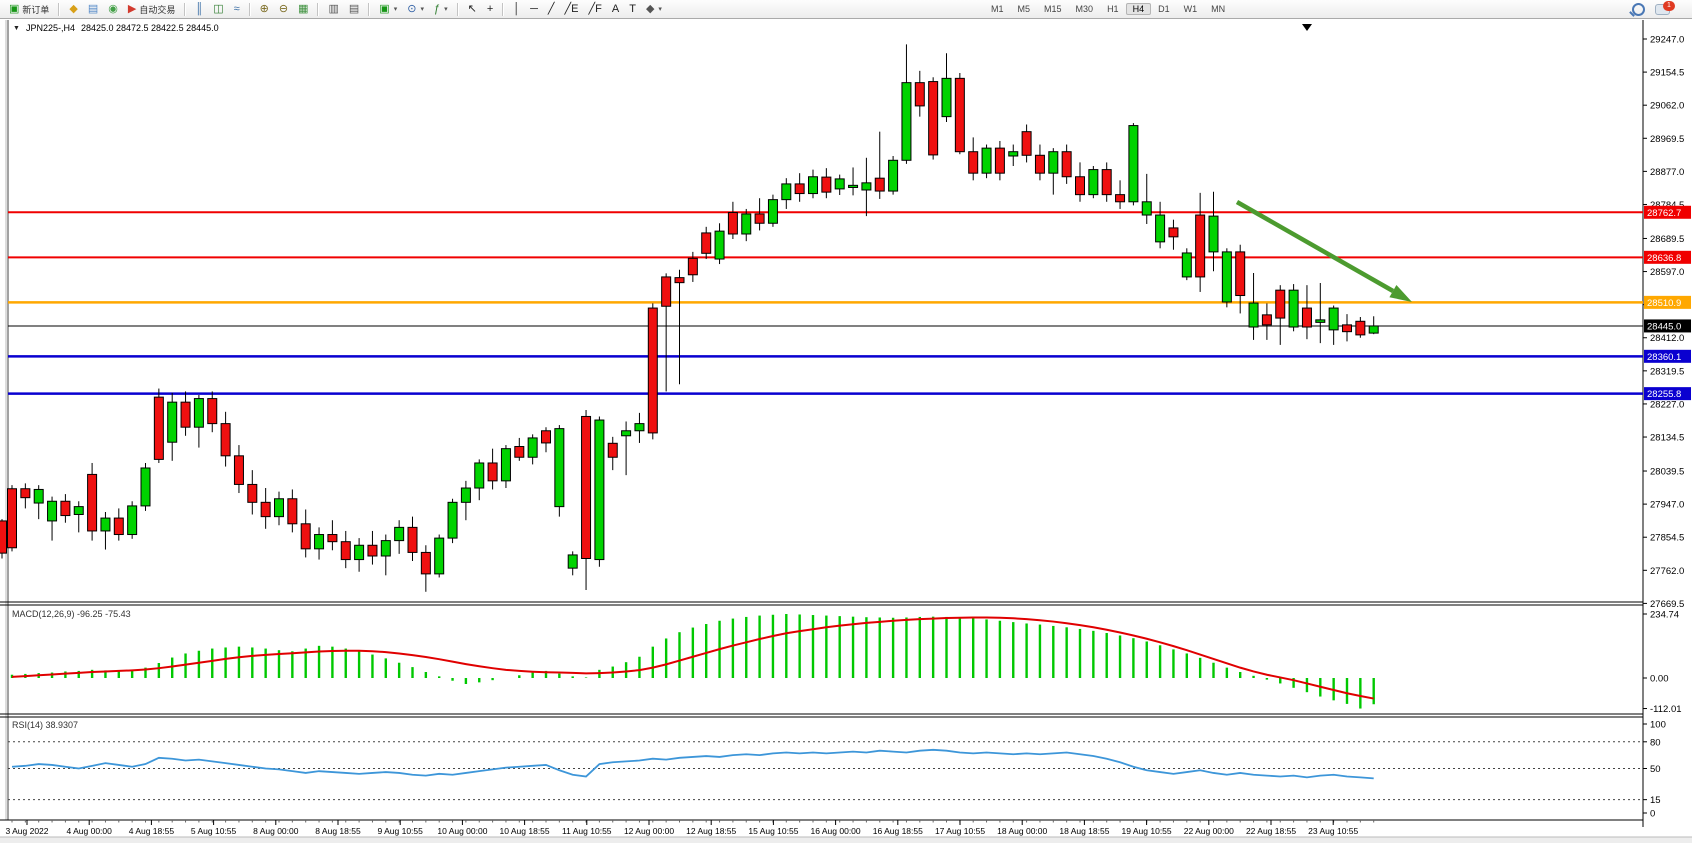  Describe the element at coordinates (1667, 272) in the screenshot. I see `price-tick-label: 28597.0` at that location.